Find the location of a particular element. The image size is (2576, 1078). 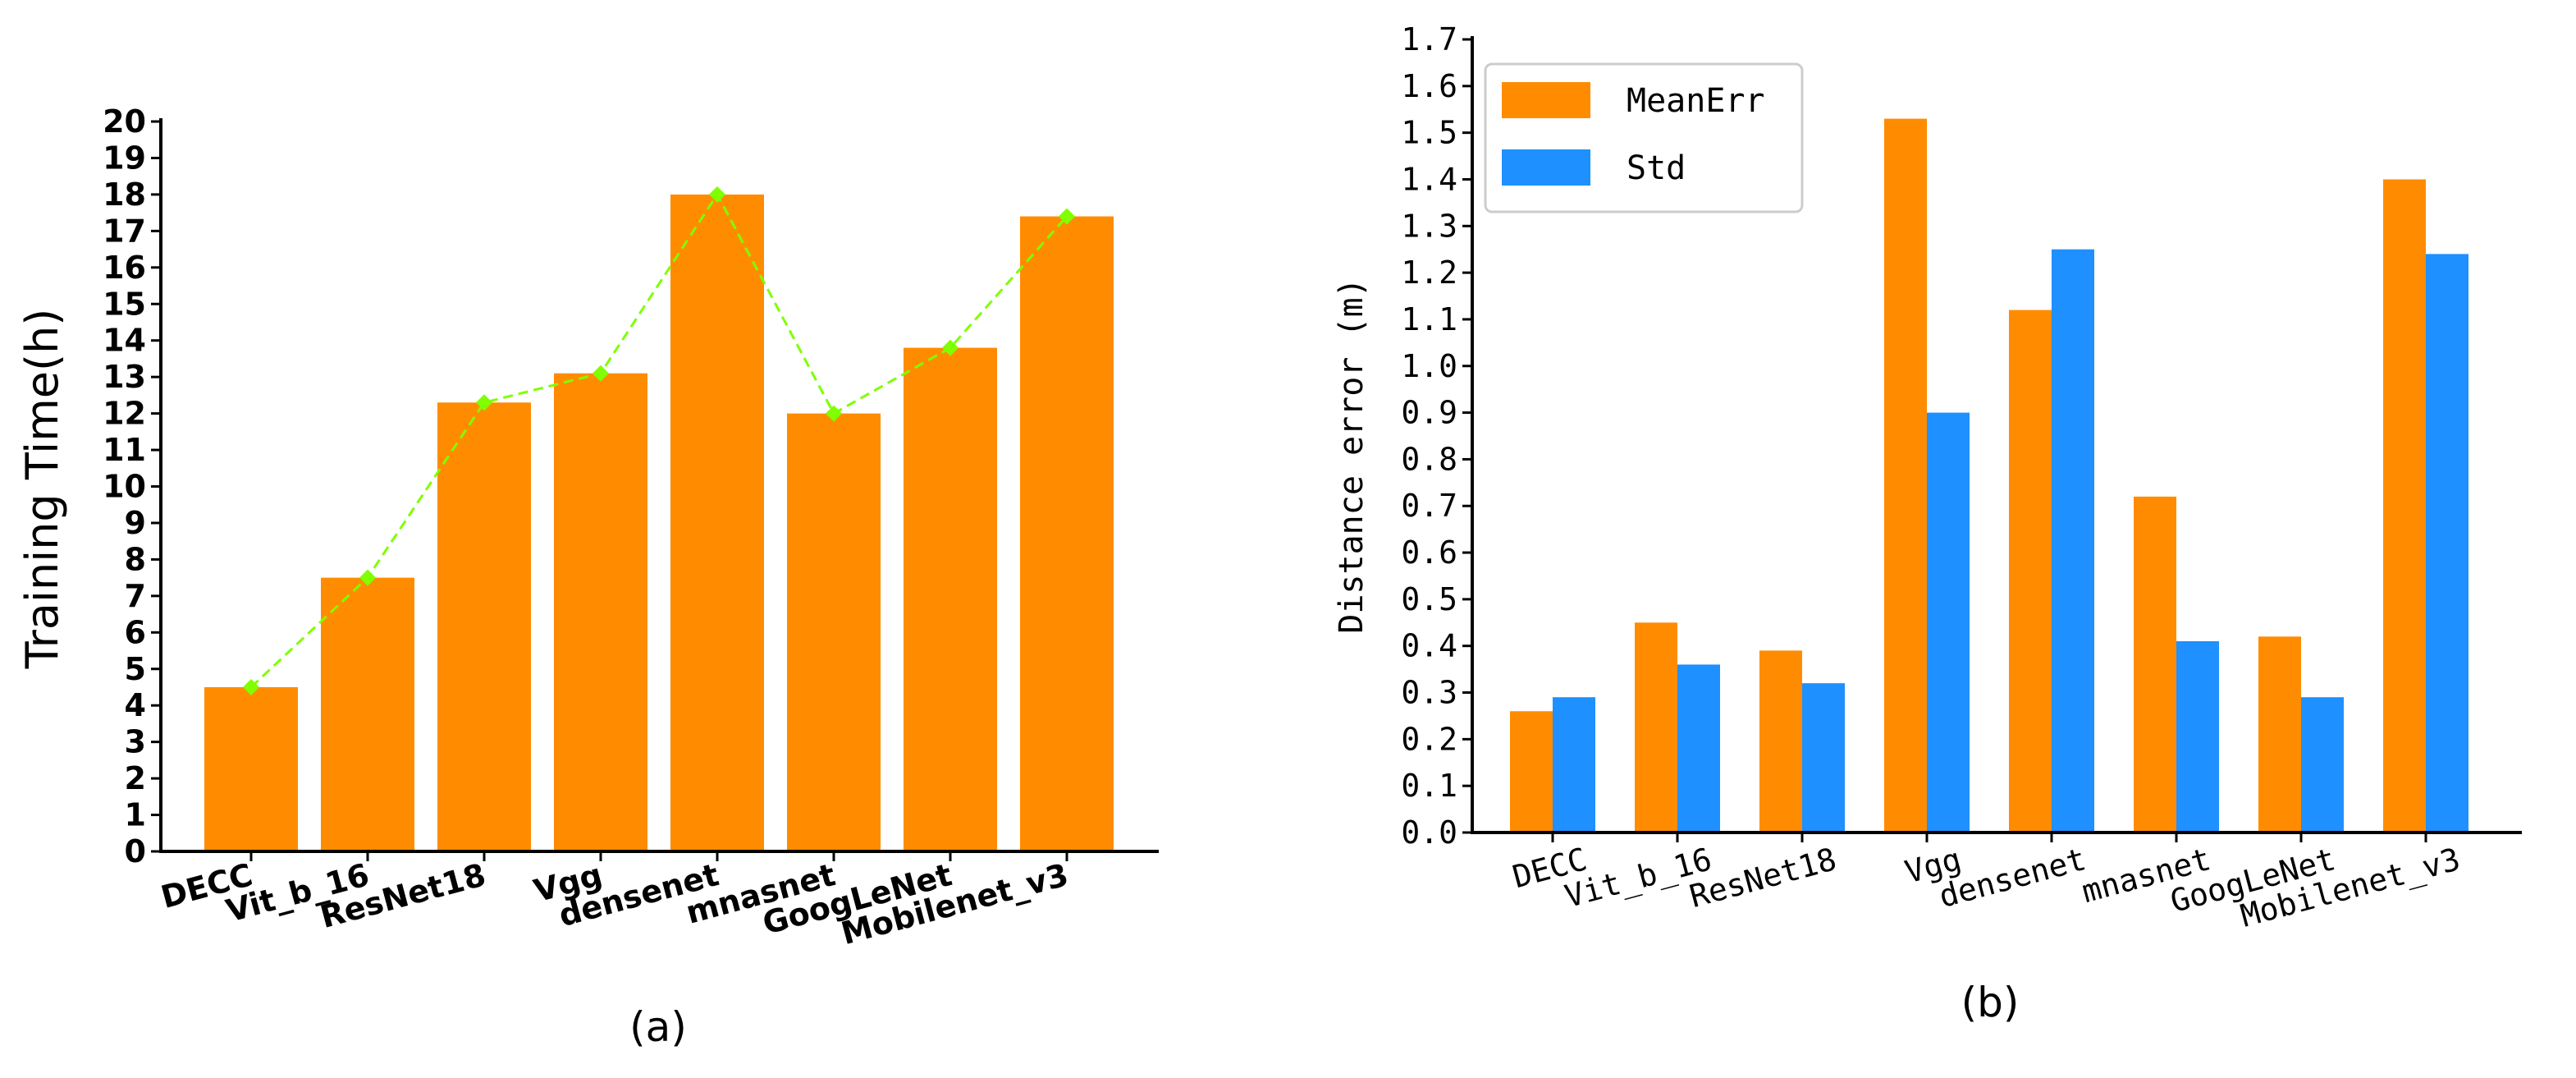

trend-point-densenet is located at coordinates (717, 194).